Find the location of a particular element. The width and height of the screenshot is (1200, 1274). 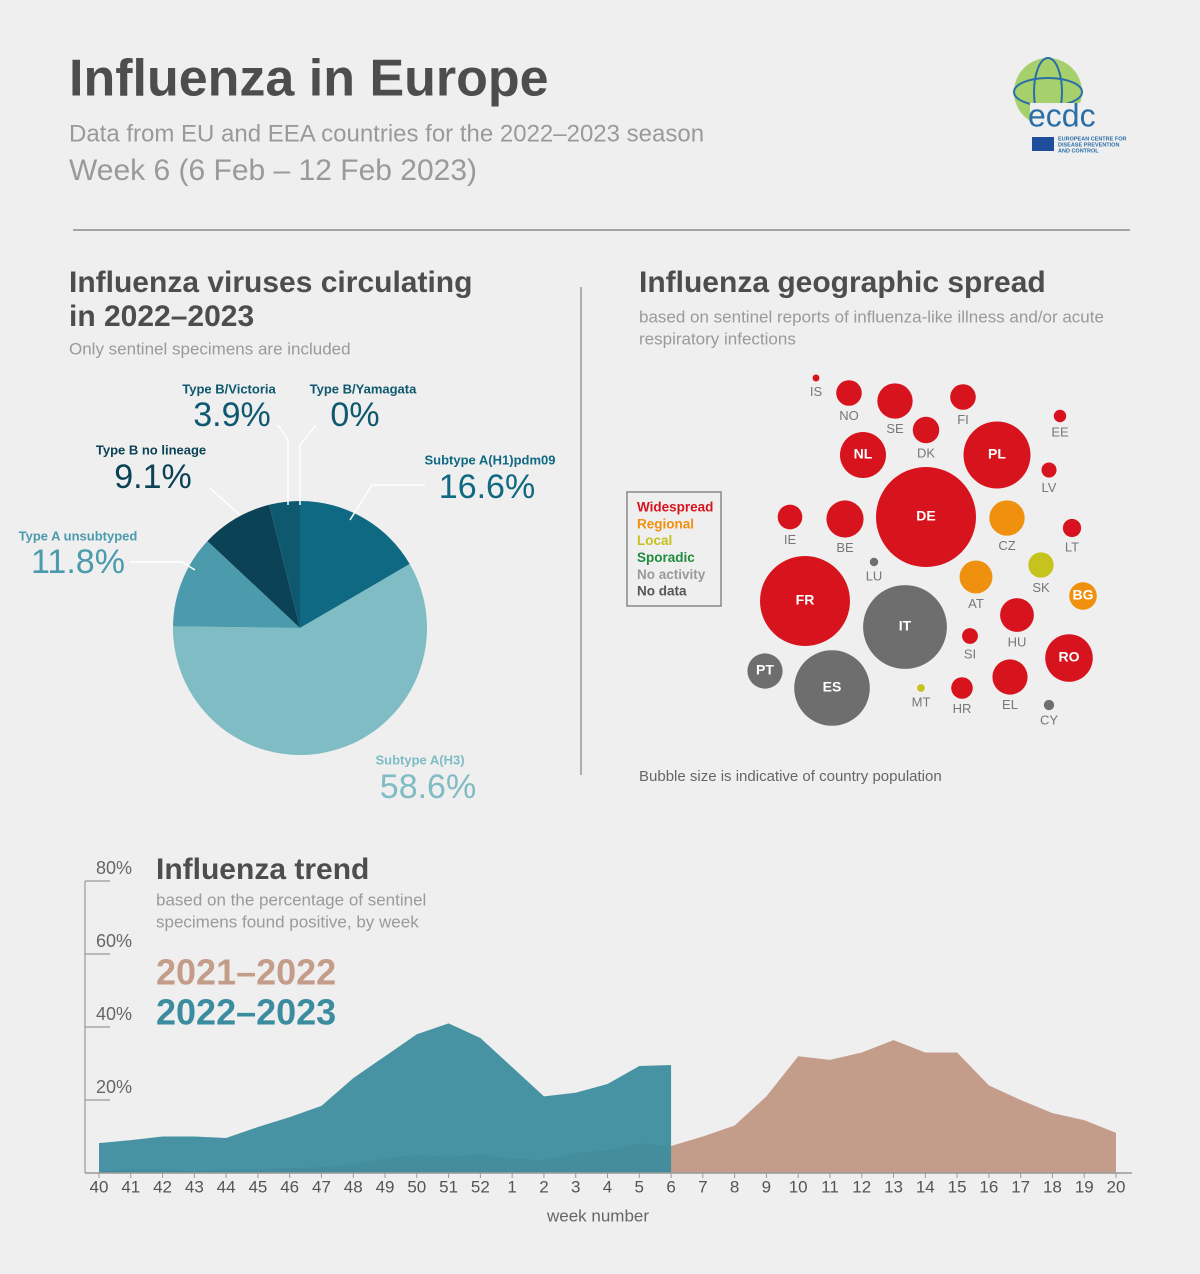

x-axis-label: week number is located at coordinates (597, 1215).